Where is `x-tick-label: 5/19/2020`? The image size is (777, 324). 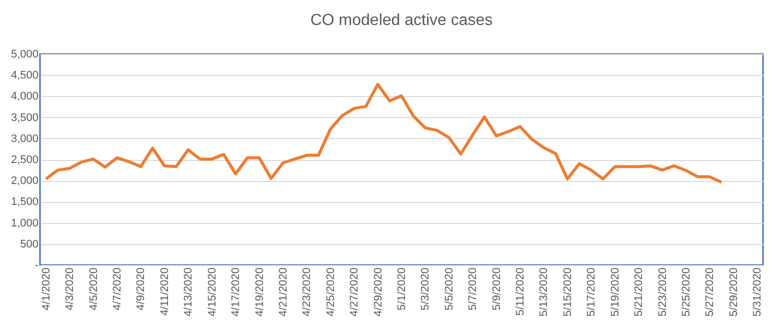 x-tick-label: 5/19/2020 is located at coordinates (615, 292).